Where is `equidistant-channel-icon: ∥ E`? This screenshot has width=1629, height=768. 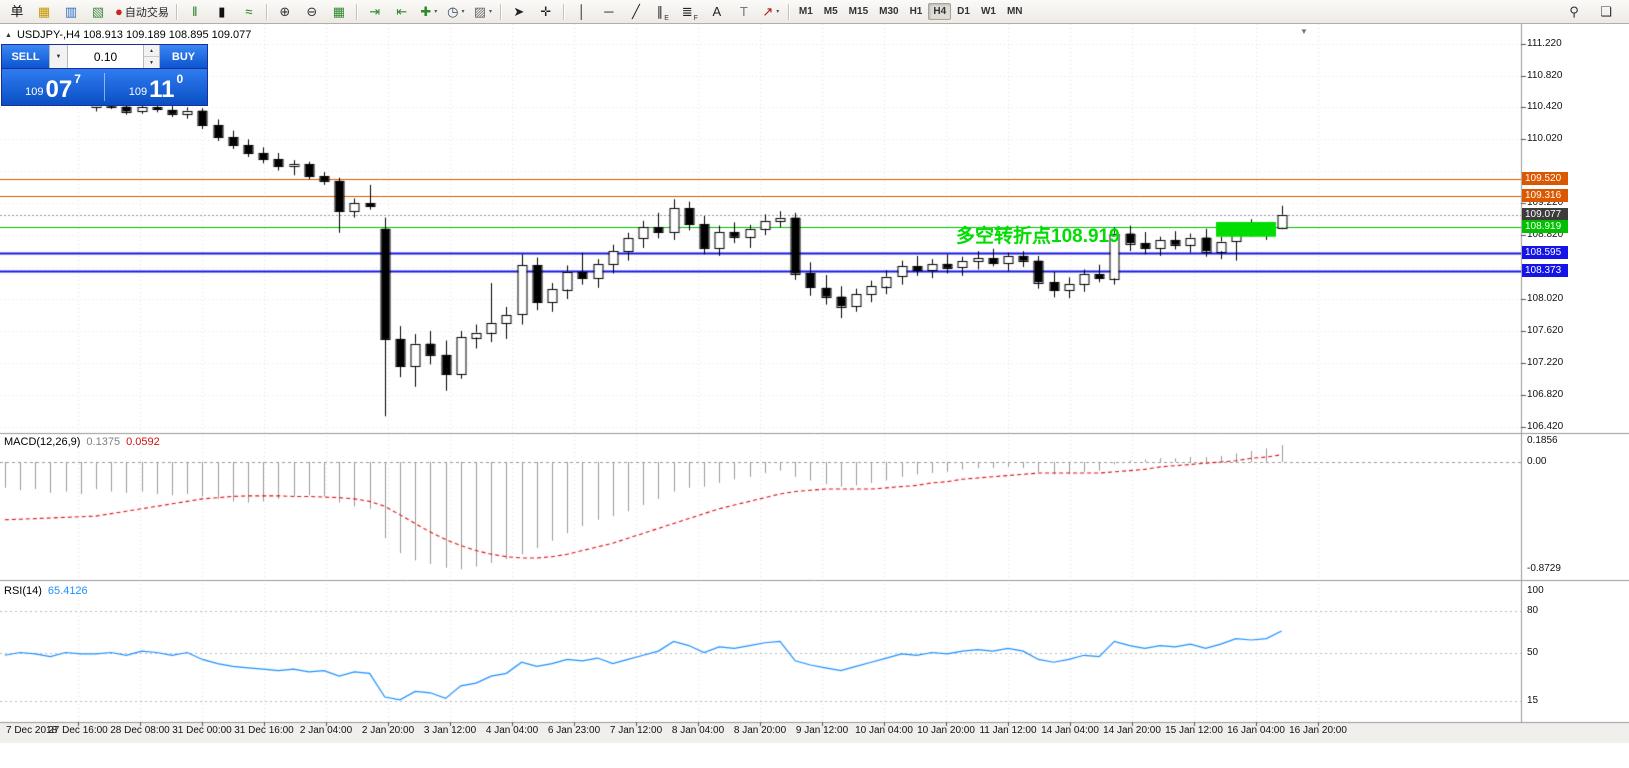 equidistant-channel-icon: ∥ E is located at coordinates (663, 12).